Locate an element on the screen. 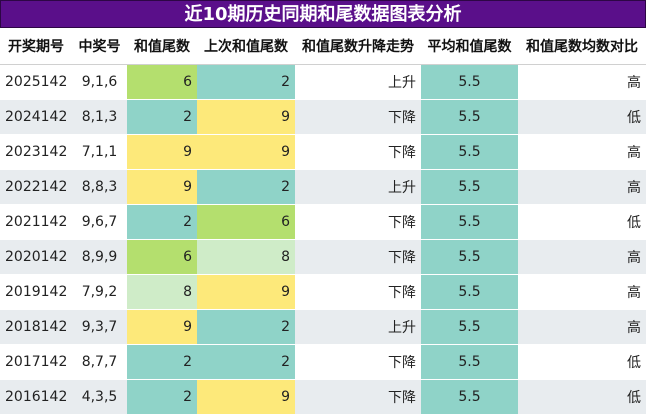 This screenshot has height=415, width=646. table-row: 2017142 8,7,7 2 2 下降 5.5 低 is located at coordinates (323, 362).